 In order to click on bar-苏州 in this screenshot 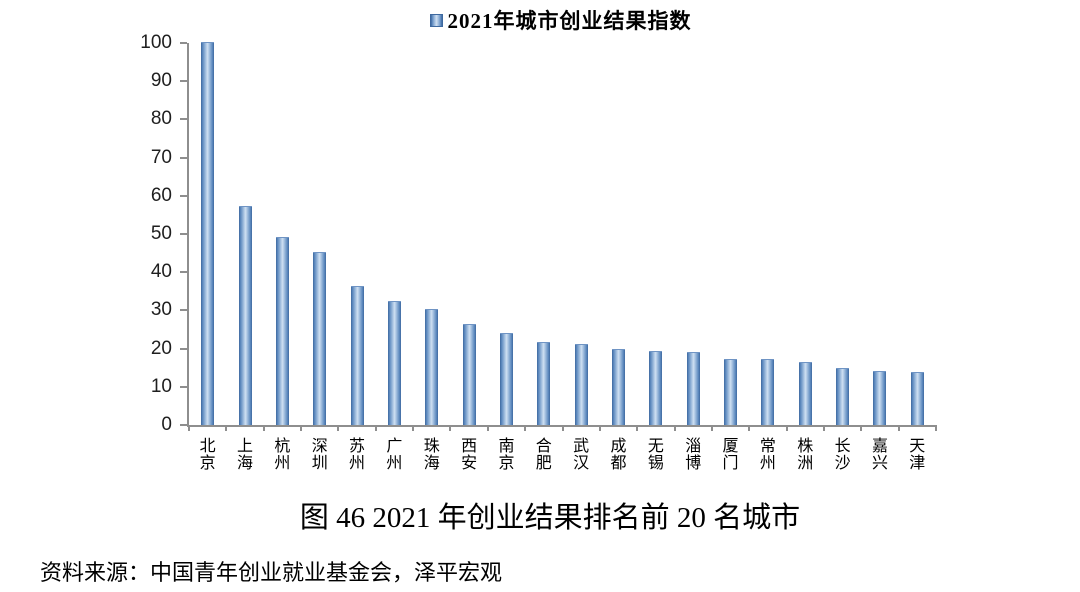, I will do `click(357, 355)`.